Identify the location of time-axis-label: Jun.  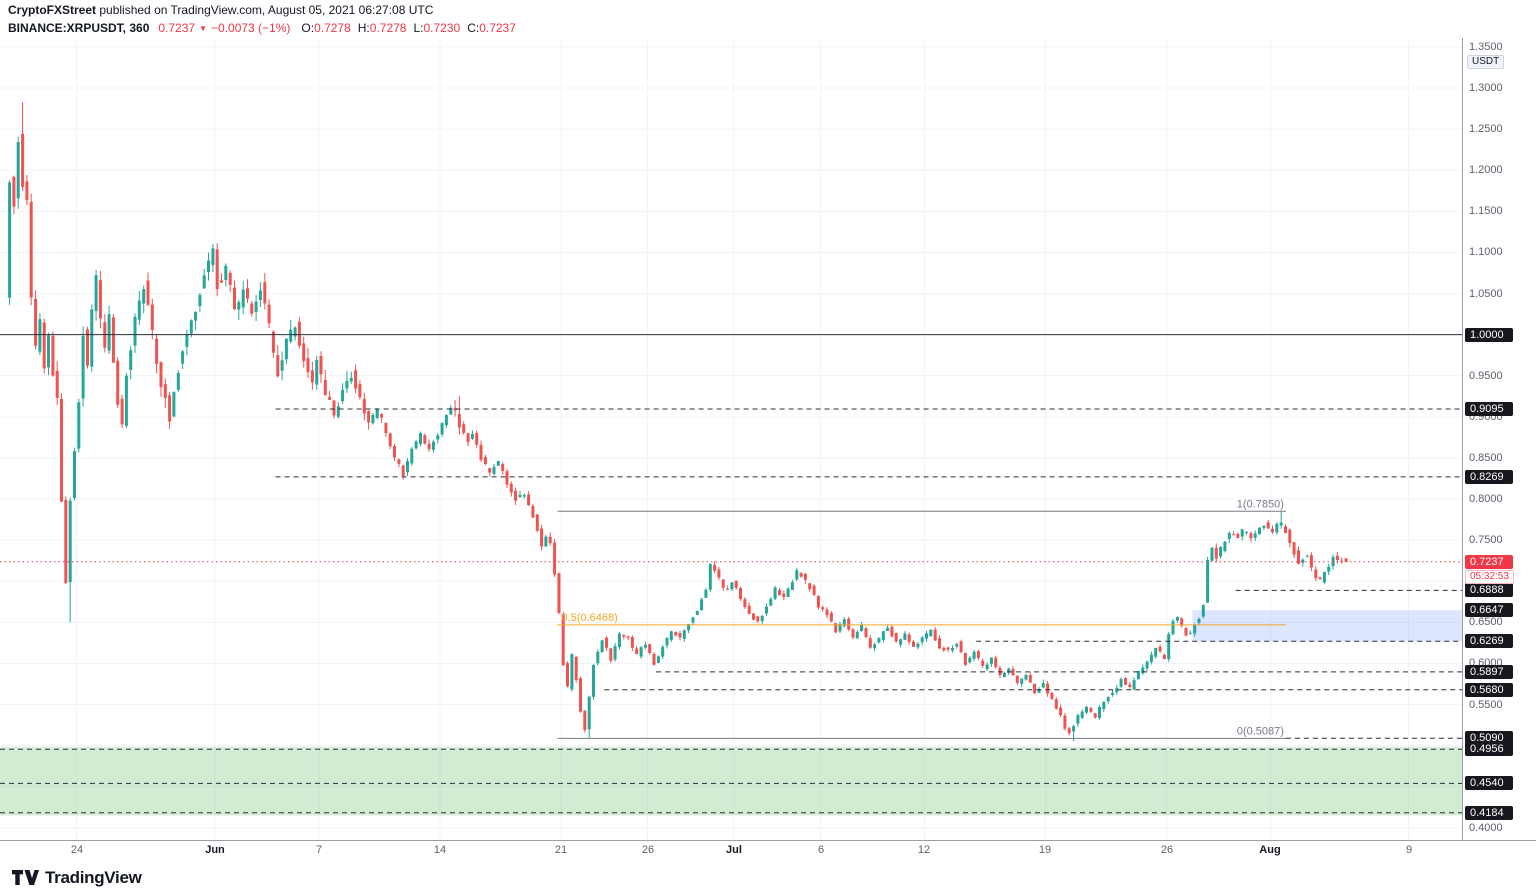
(215, 850).